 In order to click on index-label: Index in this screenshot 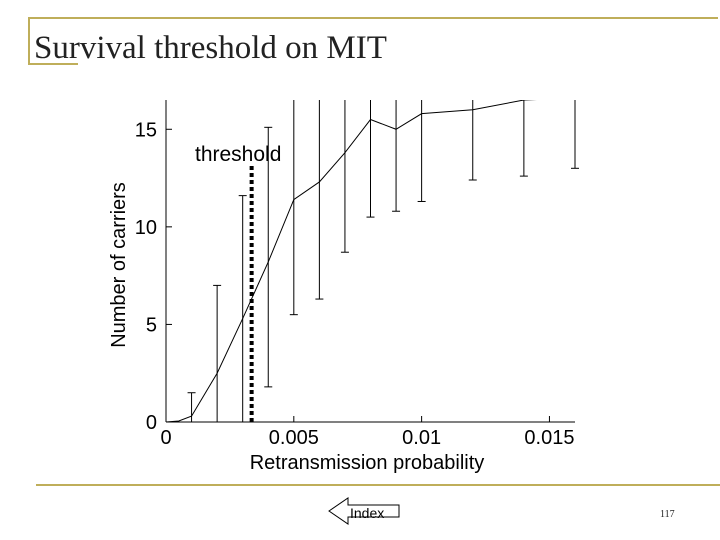, I will do `click(367, 513)`.